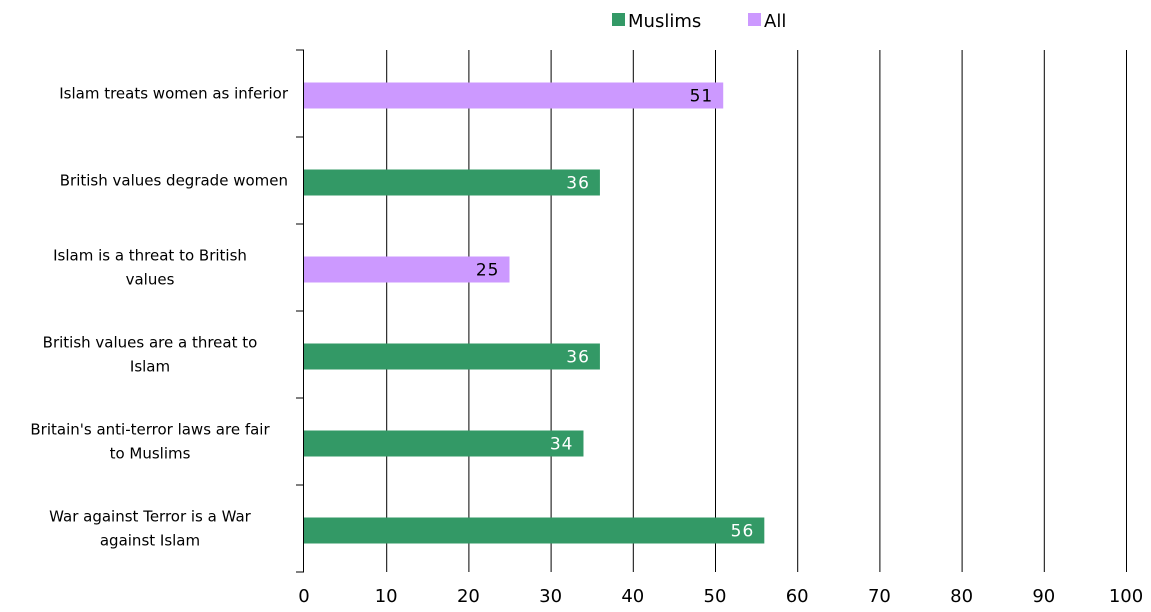  Describe the element at coordinates (879, 596) in the screenshot. I see `x-tick-label: 70` at that location.